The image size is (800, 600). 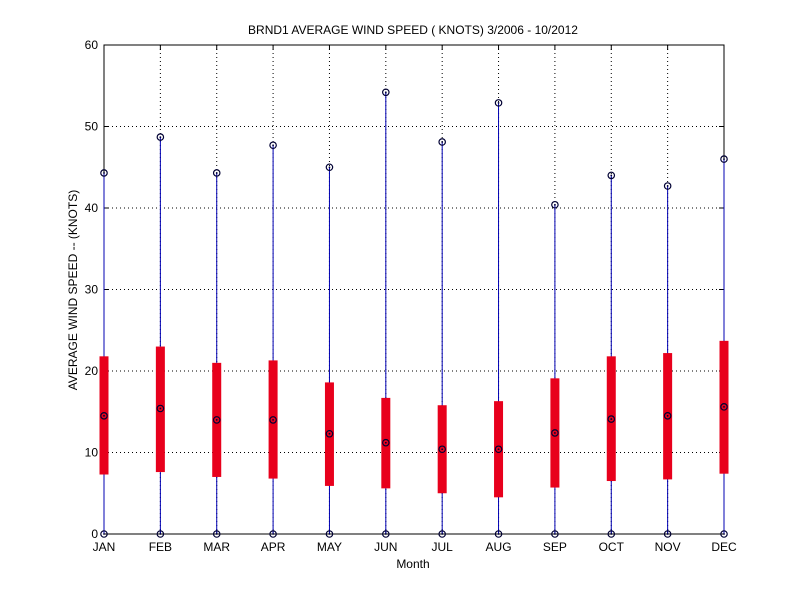 I want to click on y-tick-label: 30, so click(x=92, y=290).